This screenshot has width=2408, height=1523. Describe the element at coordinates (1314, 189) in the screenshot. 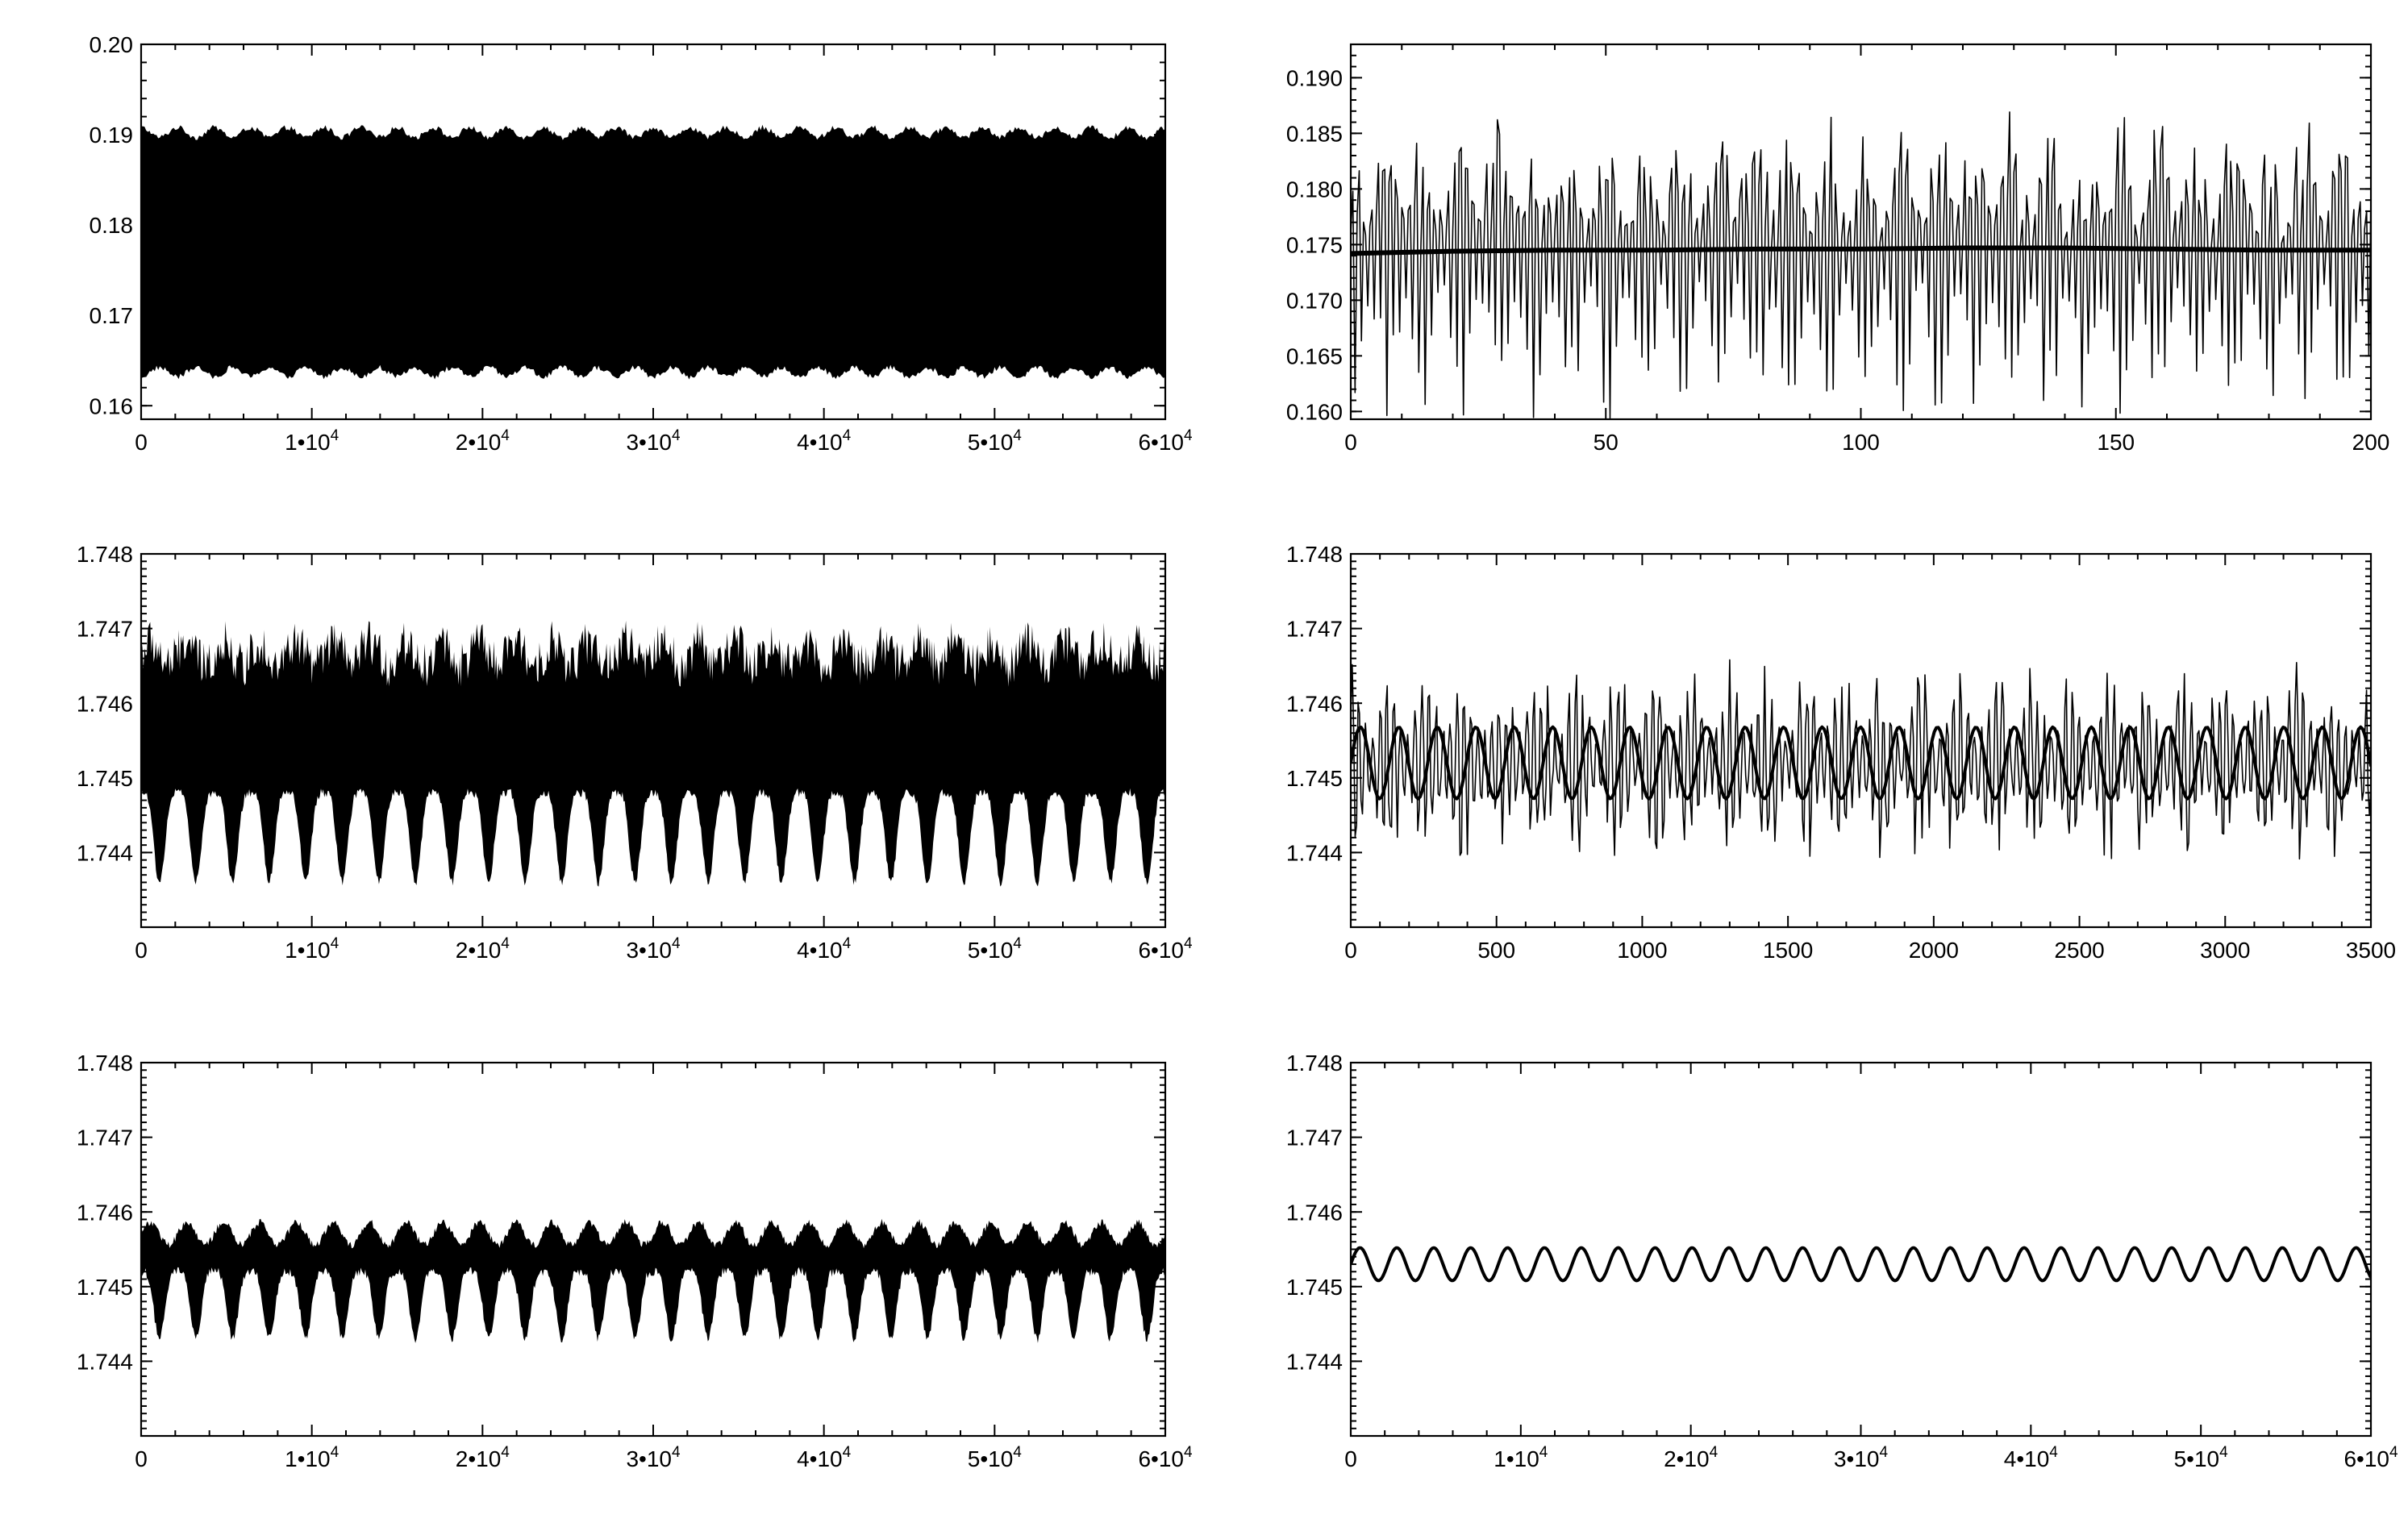

I see `y-tick-label: 0.180` at that location.